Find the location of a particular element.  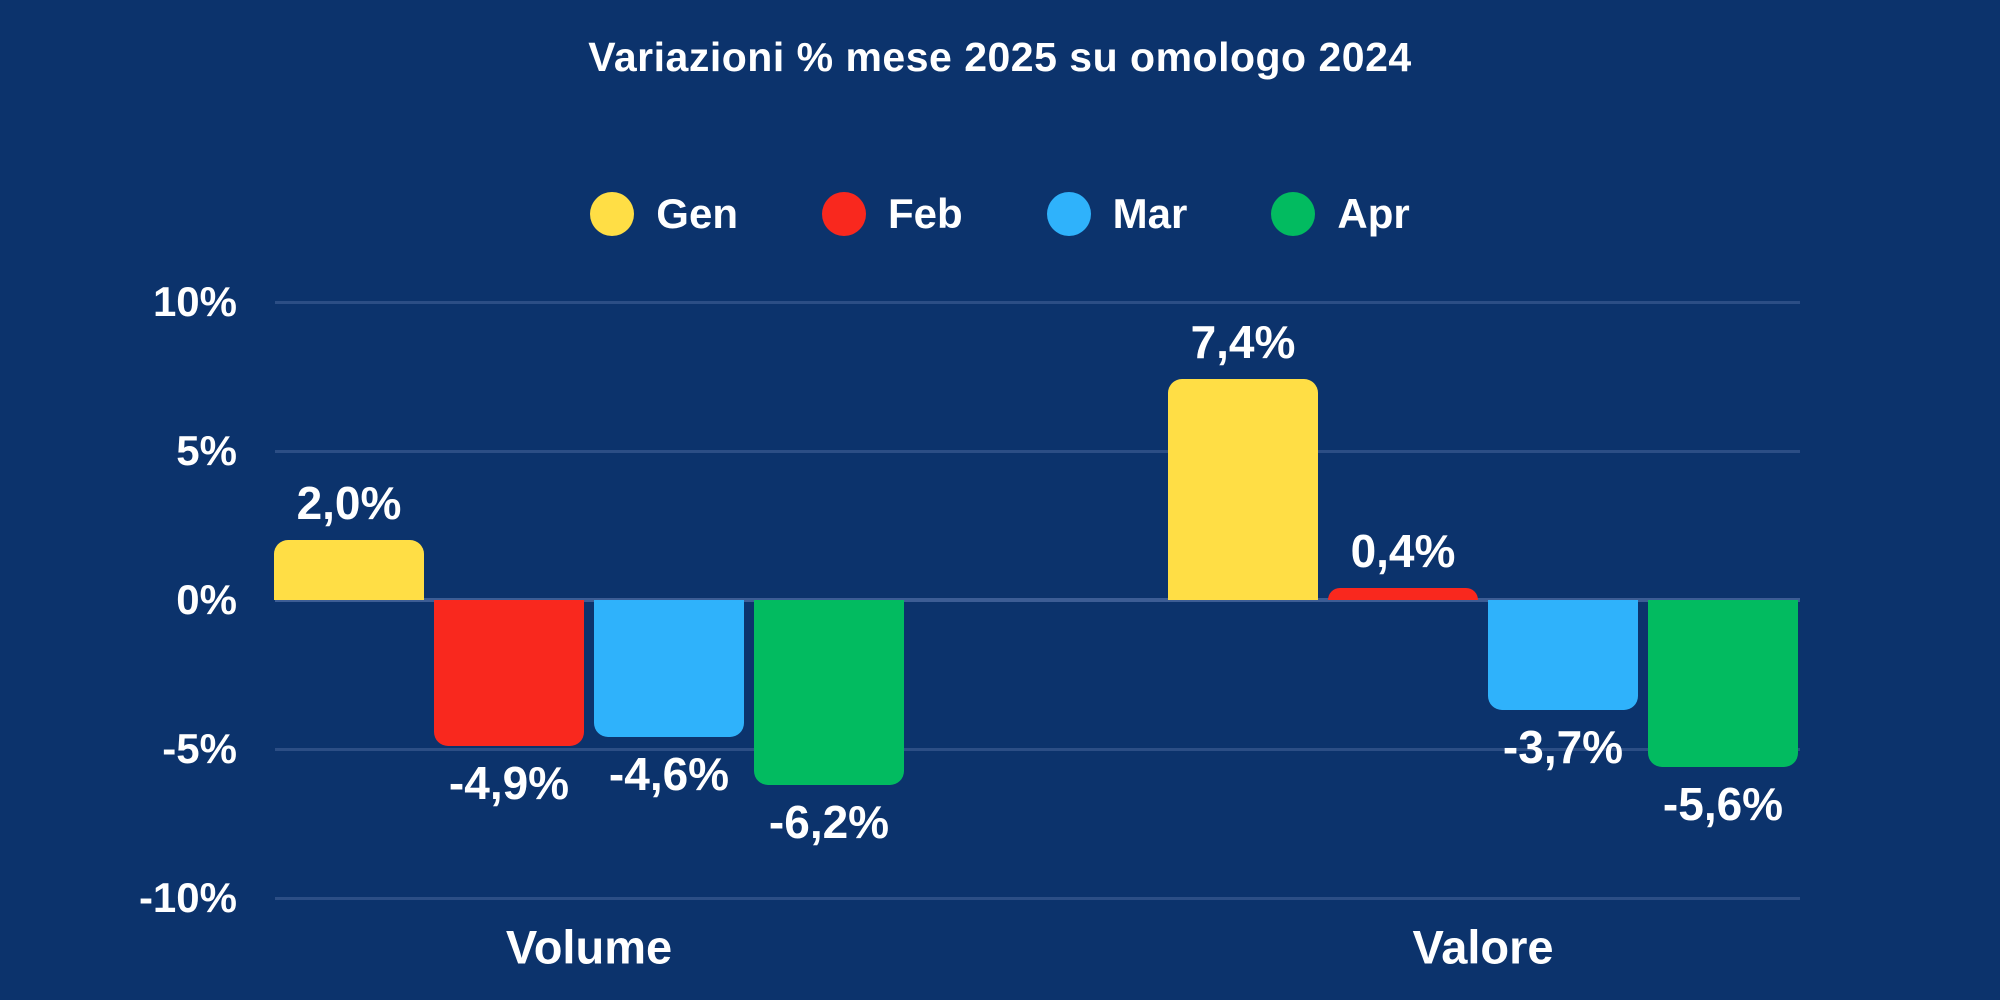

gridline-10% is located at coordinates (1037, 302).